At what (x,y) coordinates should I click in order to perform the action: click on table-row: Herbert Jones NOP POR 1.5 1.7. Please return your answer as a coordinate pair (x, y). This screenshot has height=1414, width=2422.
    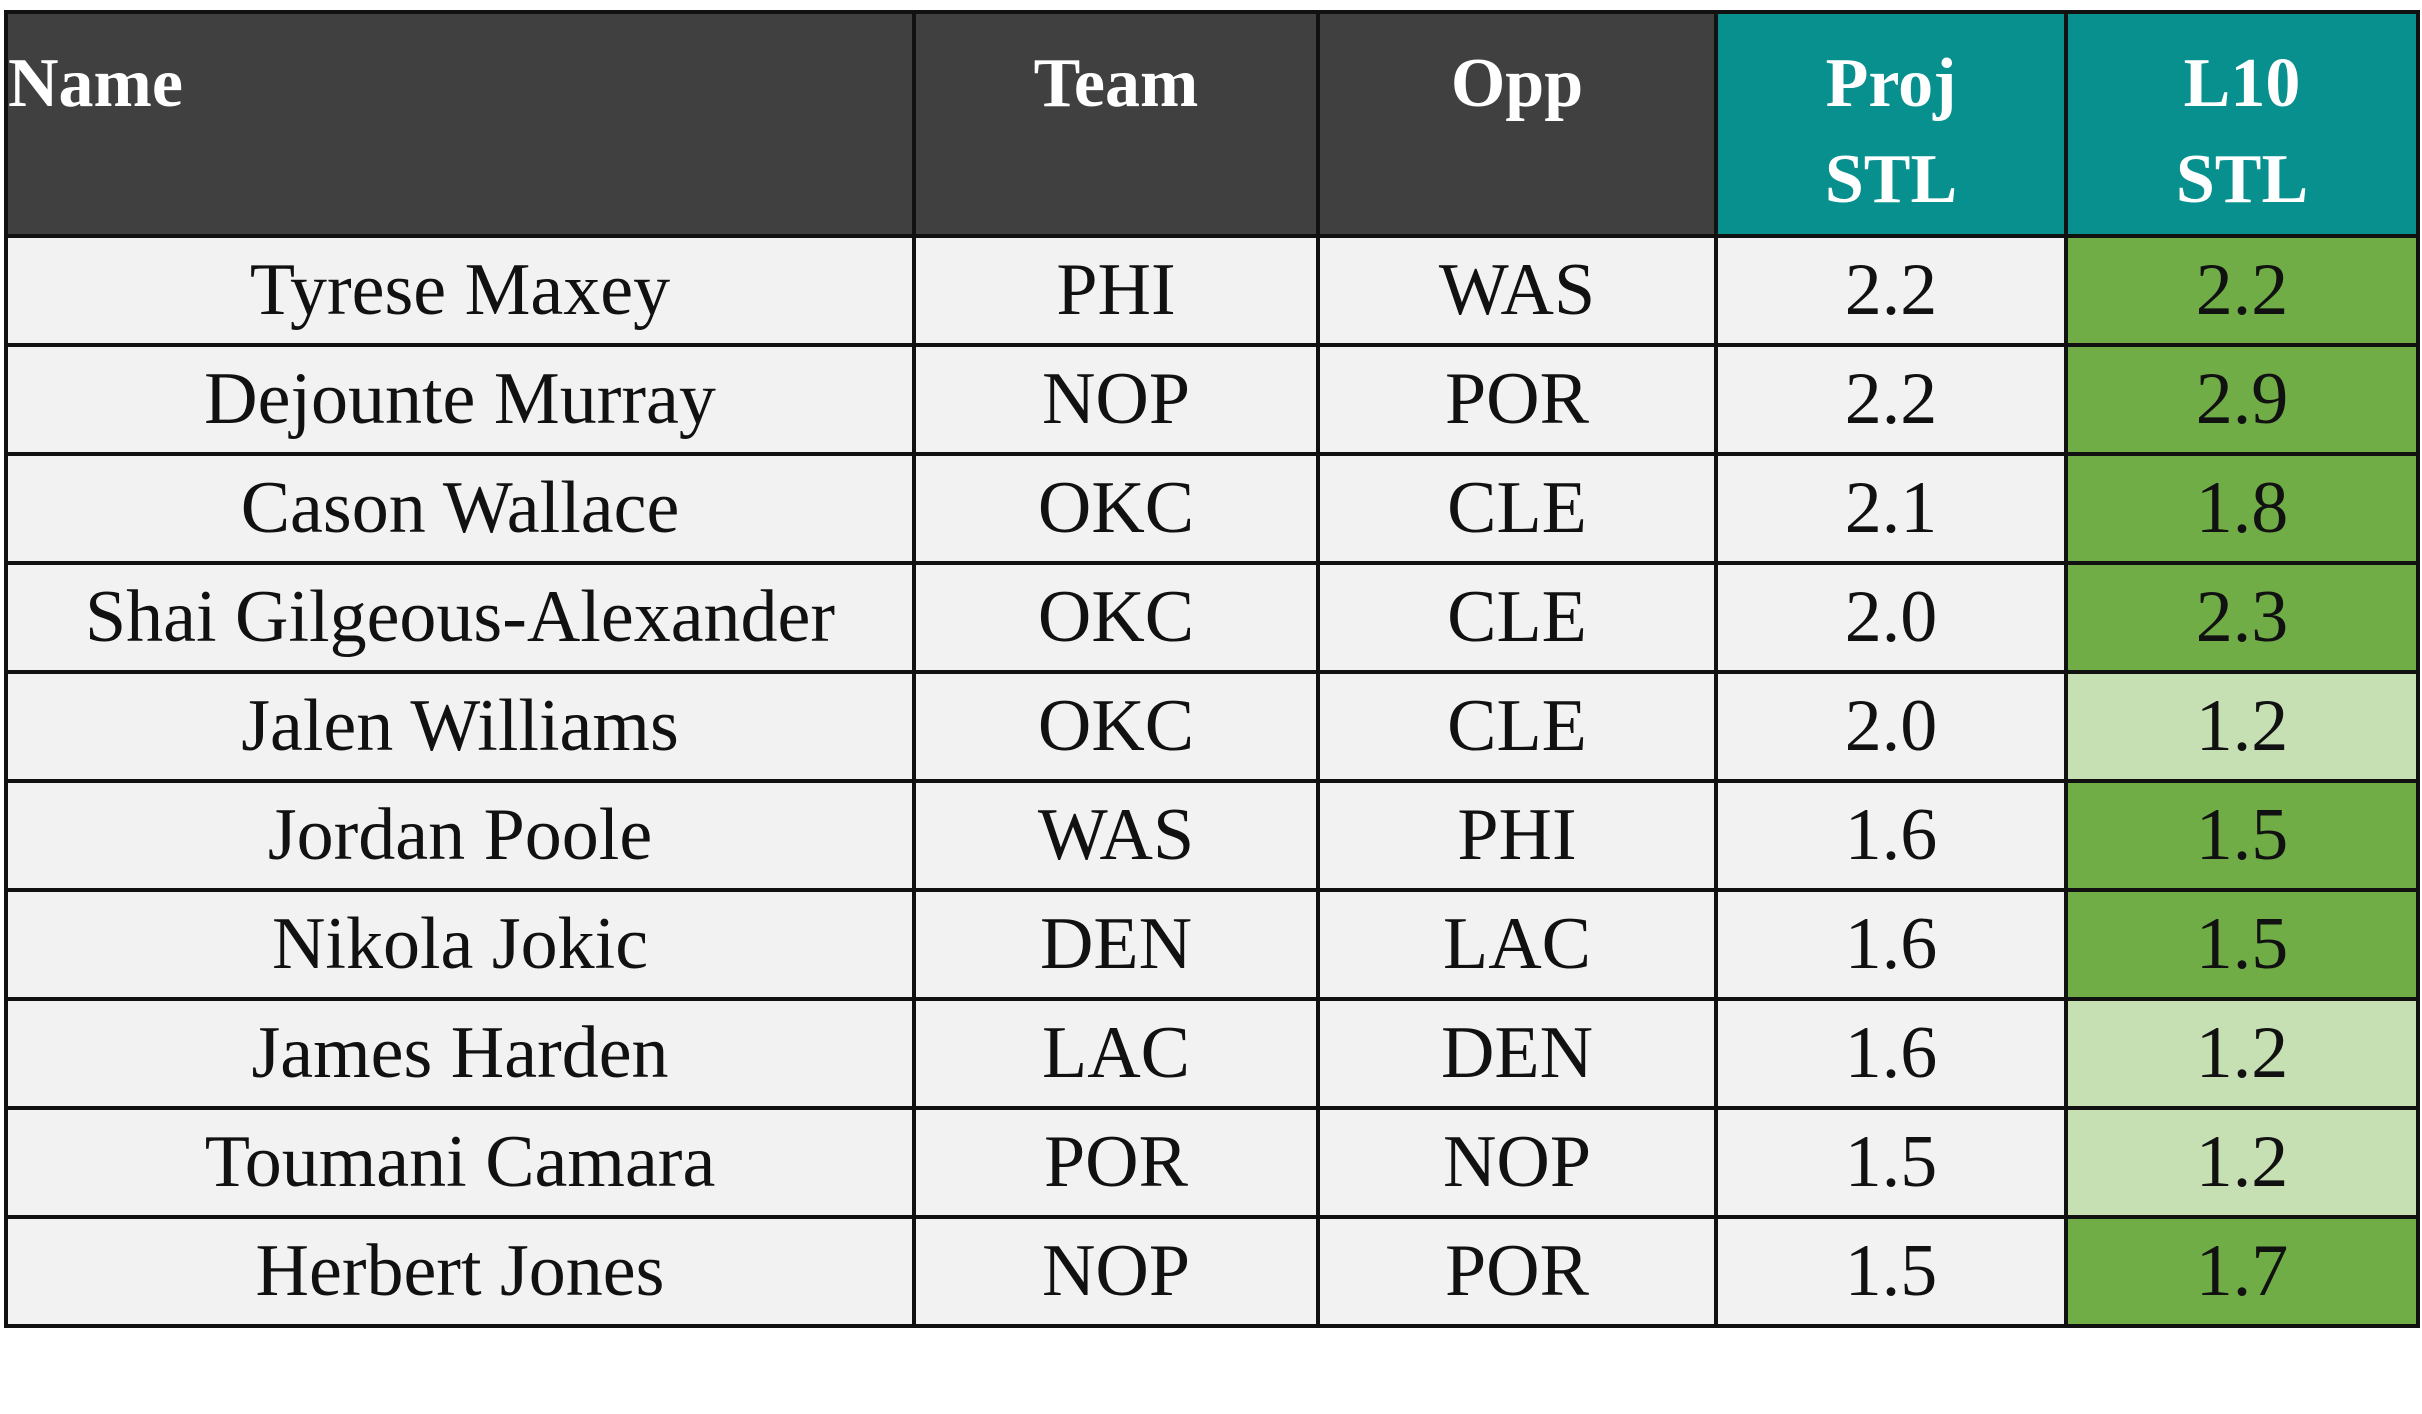
    Looking at the image, I should click on (1212, 1271).